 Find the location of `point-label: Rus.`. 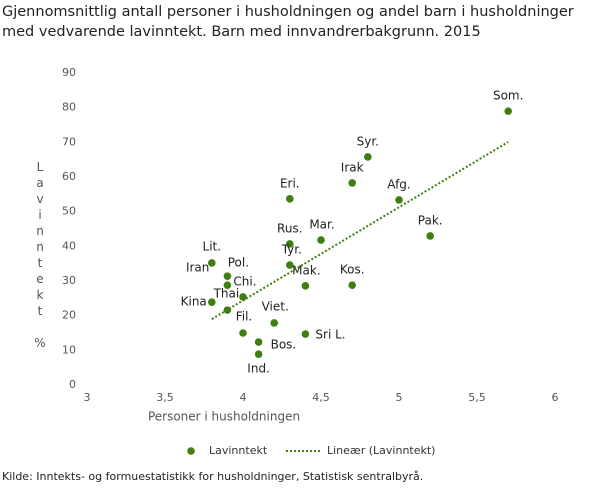

point-label: Rus. is located at coordinates (289, 228).